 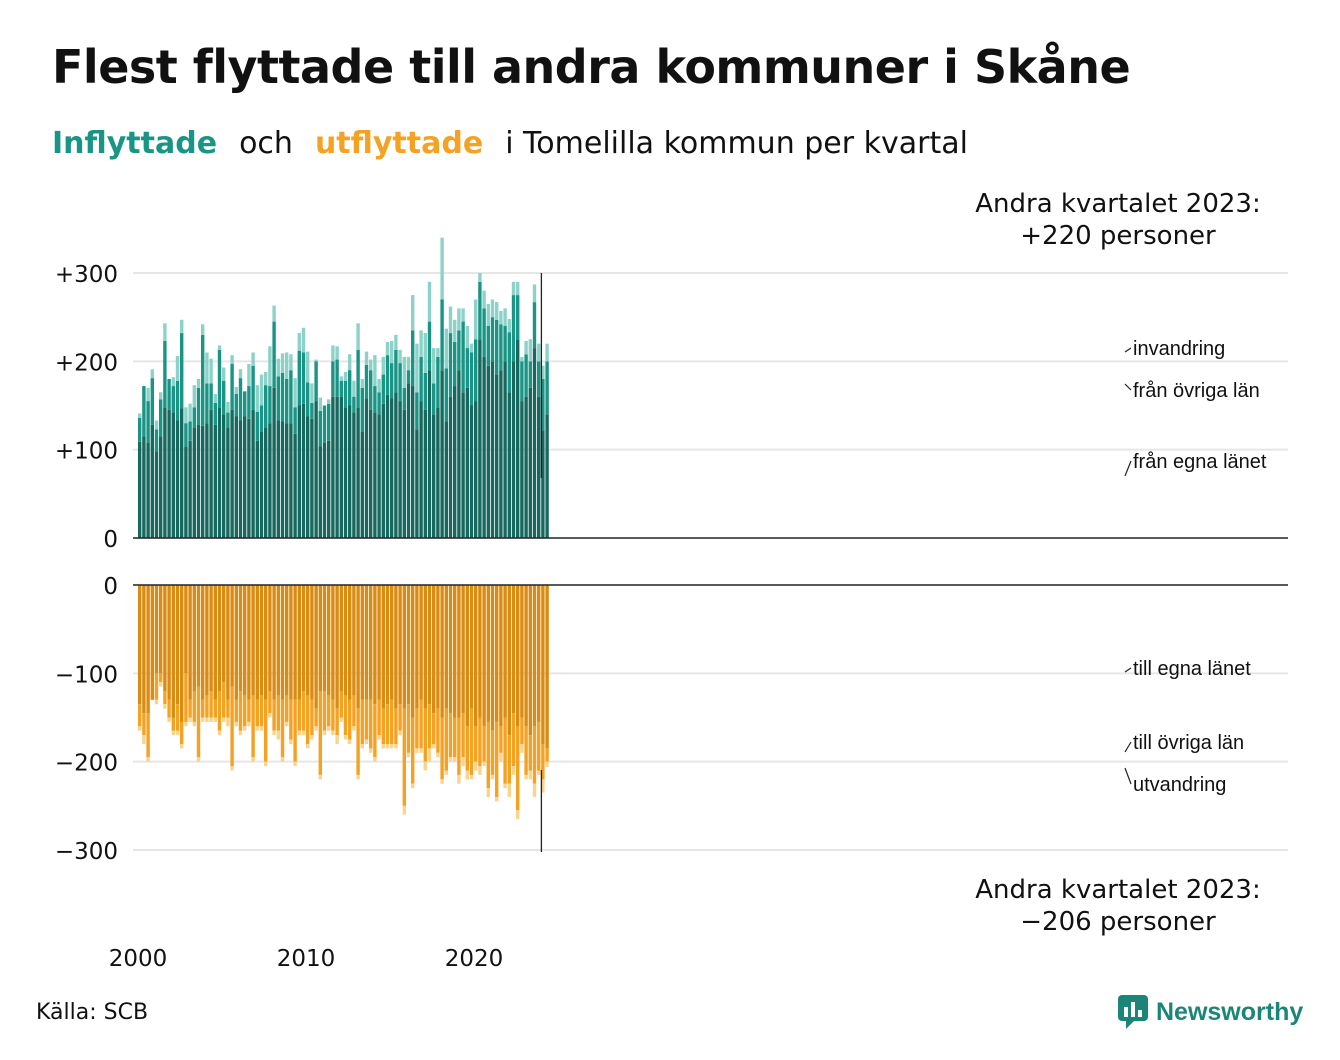 What do you see at coordinates (86, 452) in the screenshot?
I see `y-tick-label-top: +100` at bounding box center [86, 452].